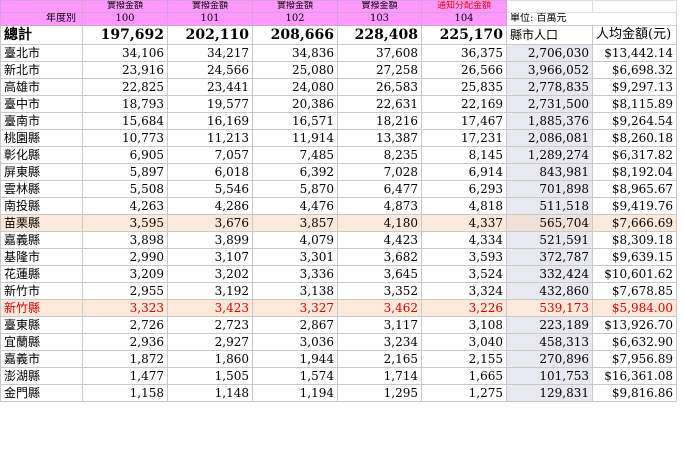  What do you see at coordinates (125, 155) in the screenshot?
I see `amount-cell: 6,905` at bounding box center [125, 155].